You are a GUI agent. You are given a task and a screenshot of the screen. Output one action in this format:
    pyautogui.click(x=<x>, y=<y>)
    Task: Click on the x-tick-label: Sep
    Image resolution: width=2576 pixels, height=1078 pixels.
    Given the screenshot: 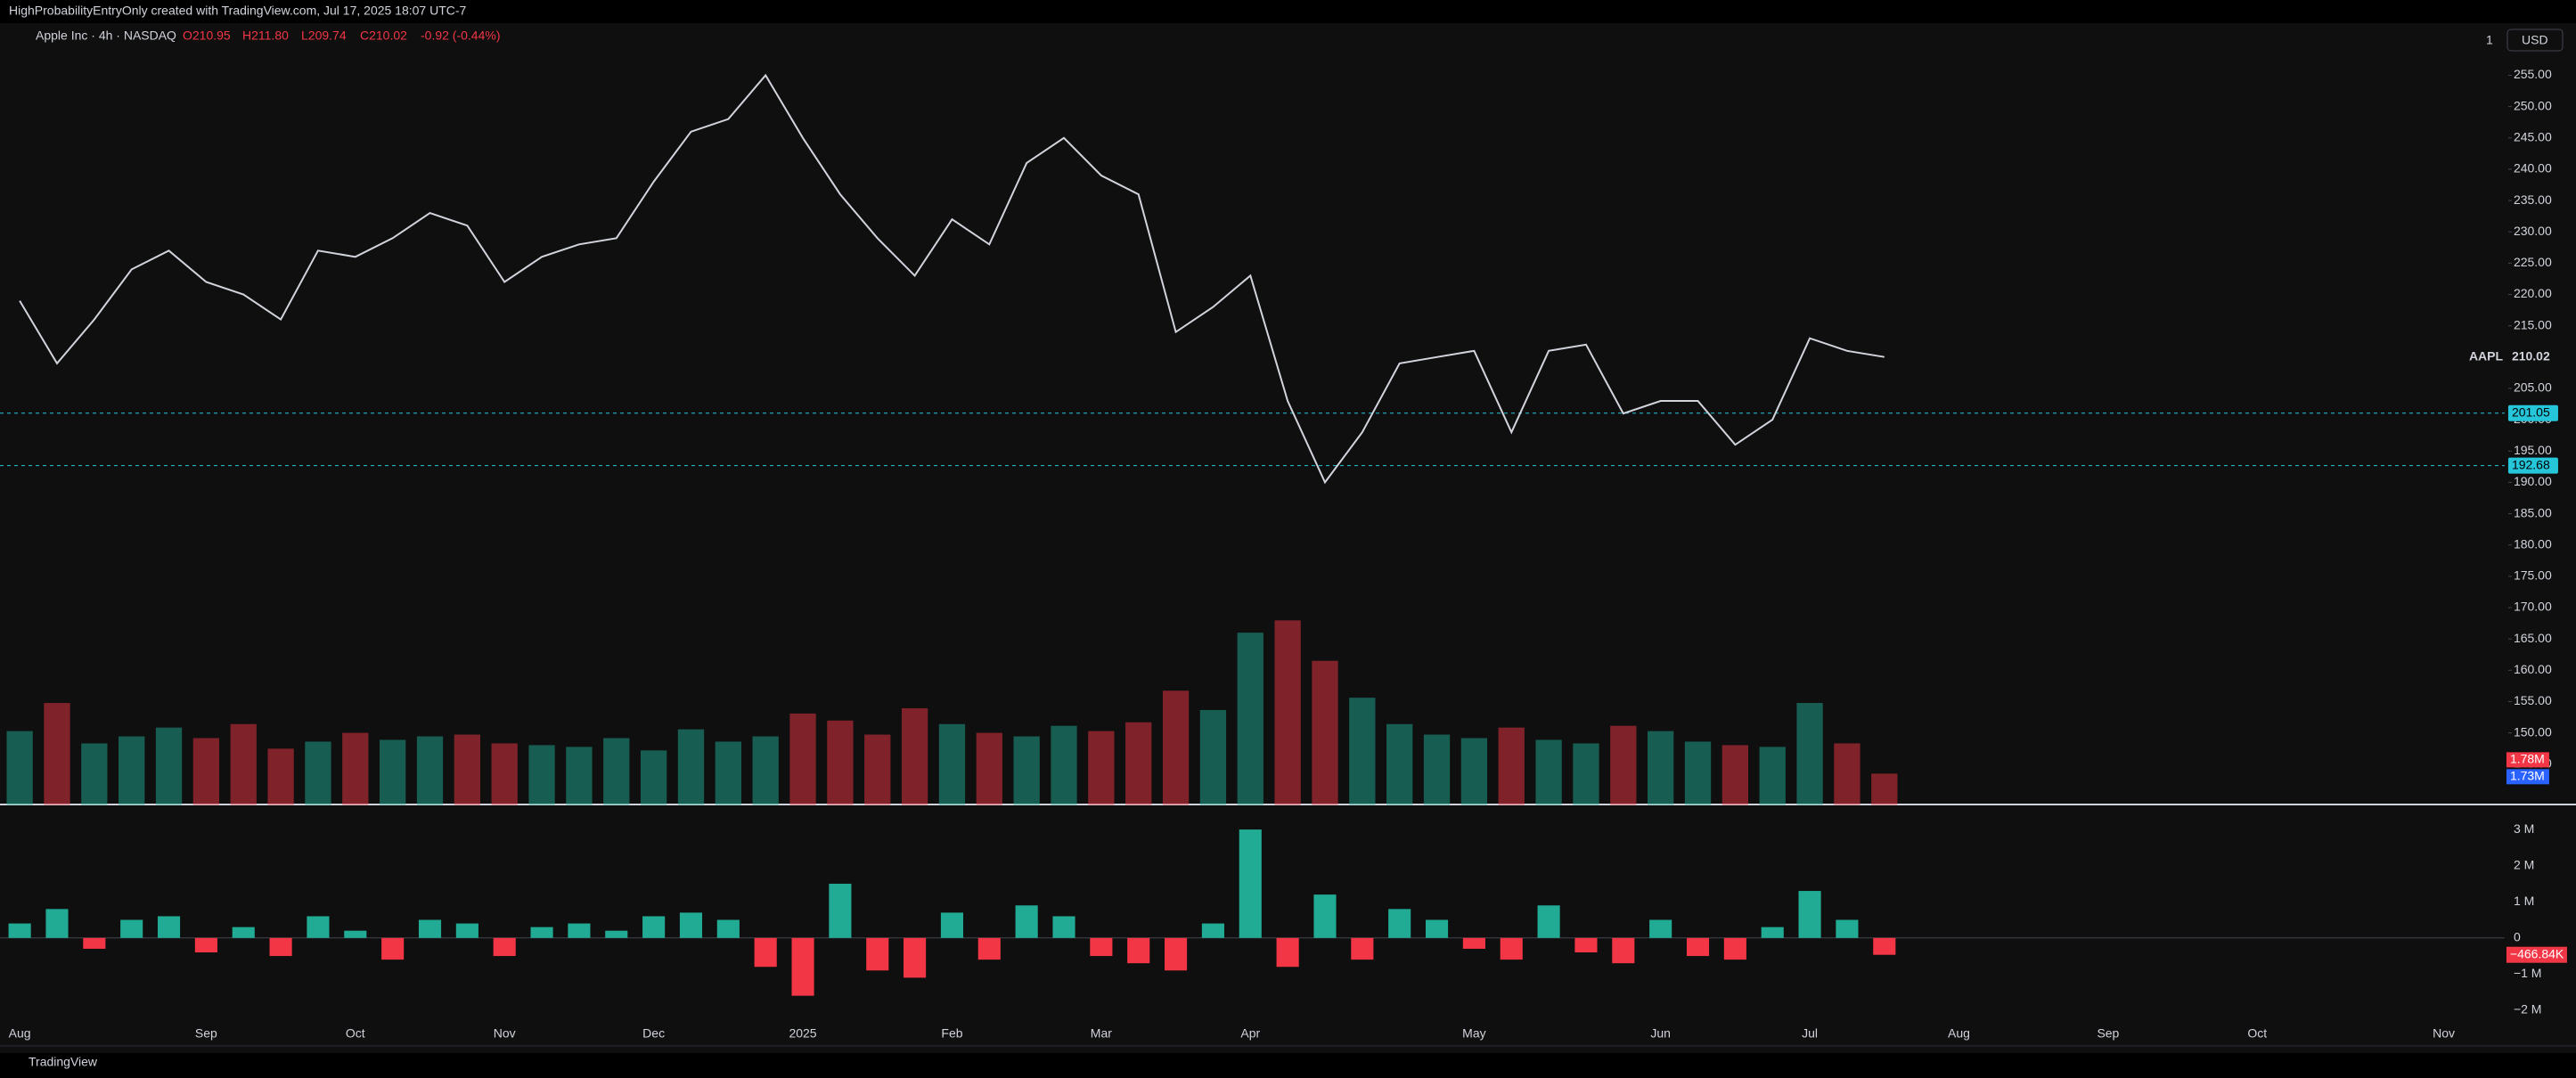 What is the action you would take?
    pyautogui.click(x=2108, y=1033)
    